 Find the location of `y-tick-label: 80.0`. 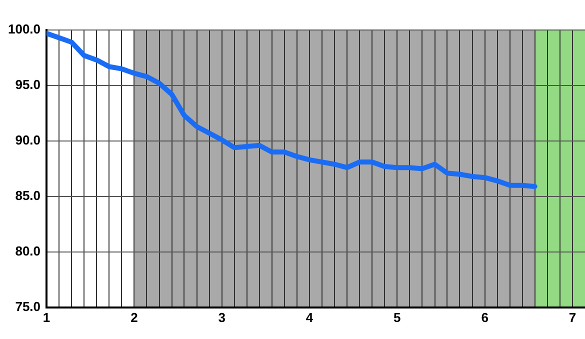

y-tick-label: 80.0 is located at coordinates (28, 251).